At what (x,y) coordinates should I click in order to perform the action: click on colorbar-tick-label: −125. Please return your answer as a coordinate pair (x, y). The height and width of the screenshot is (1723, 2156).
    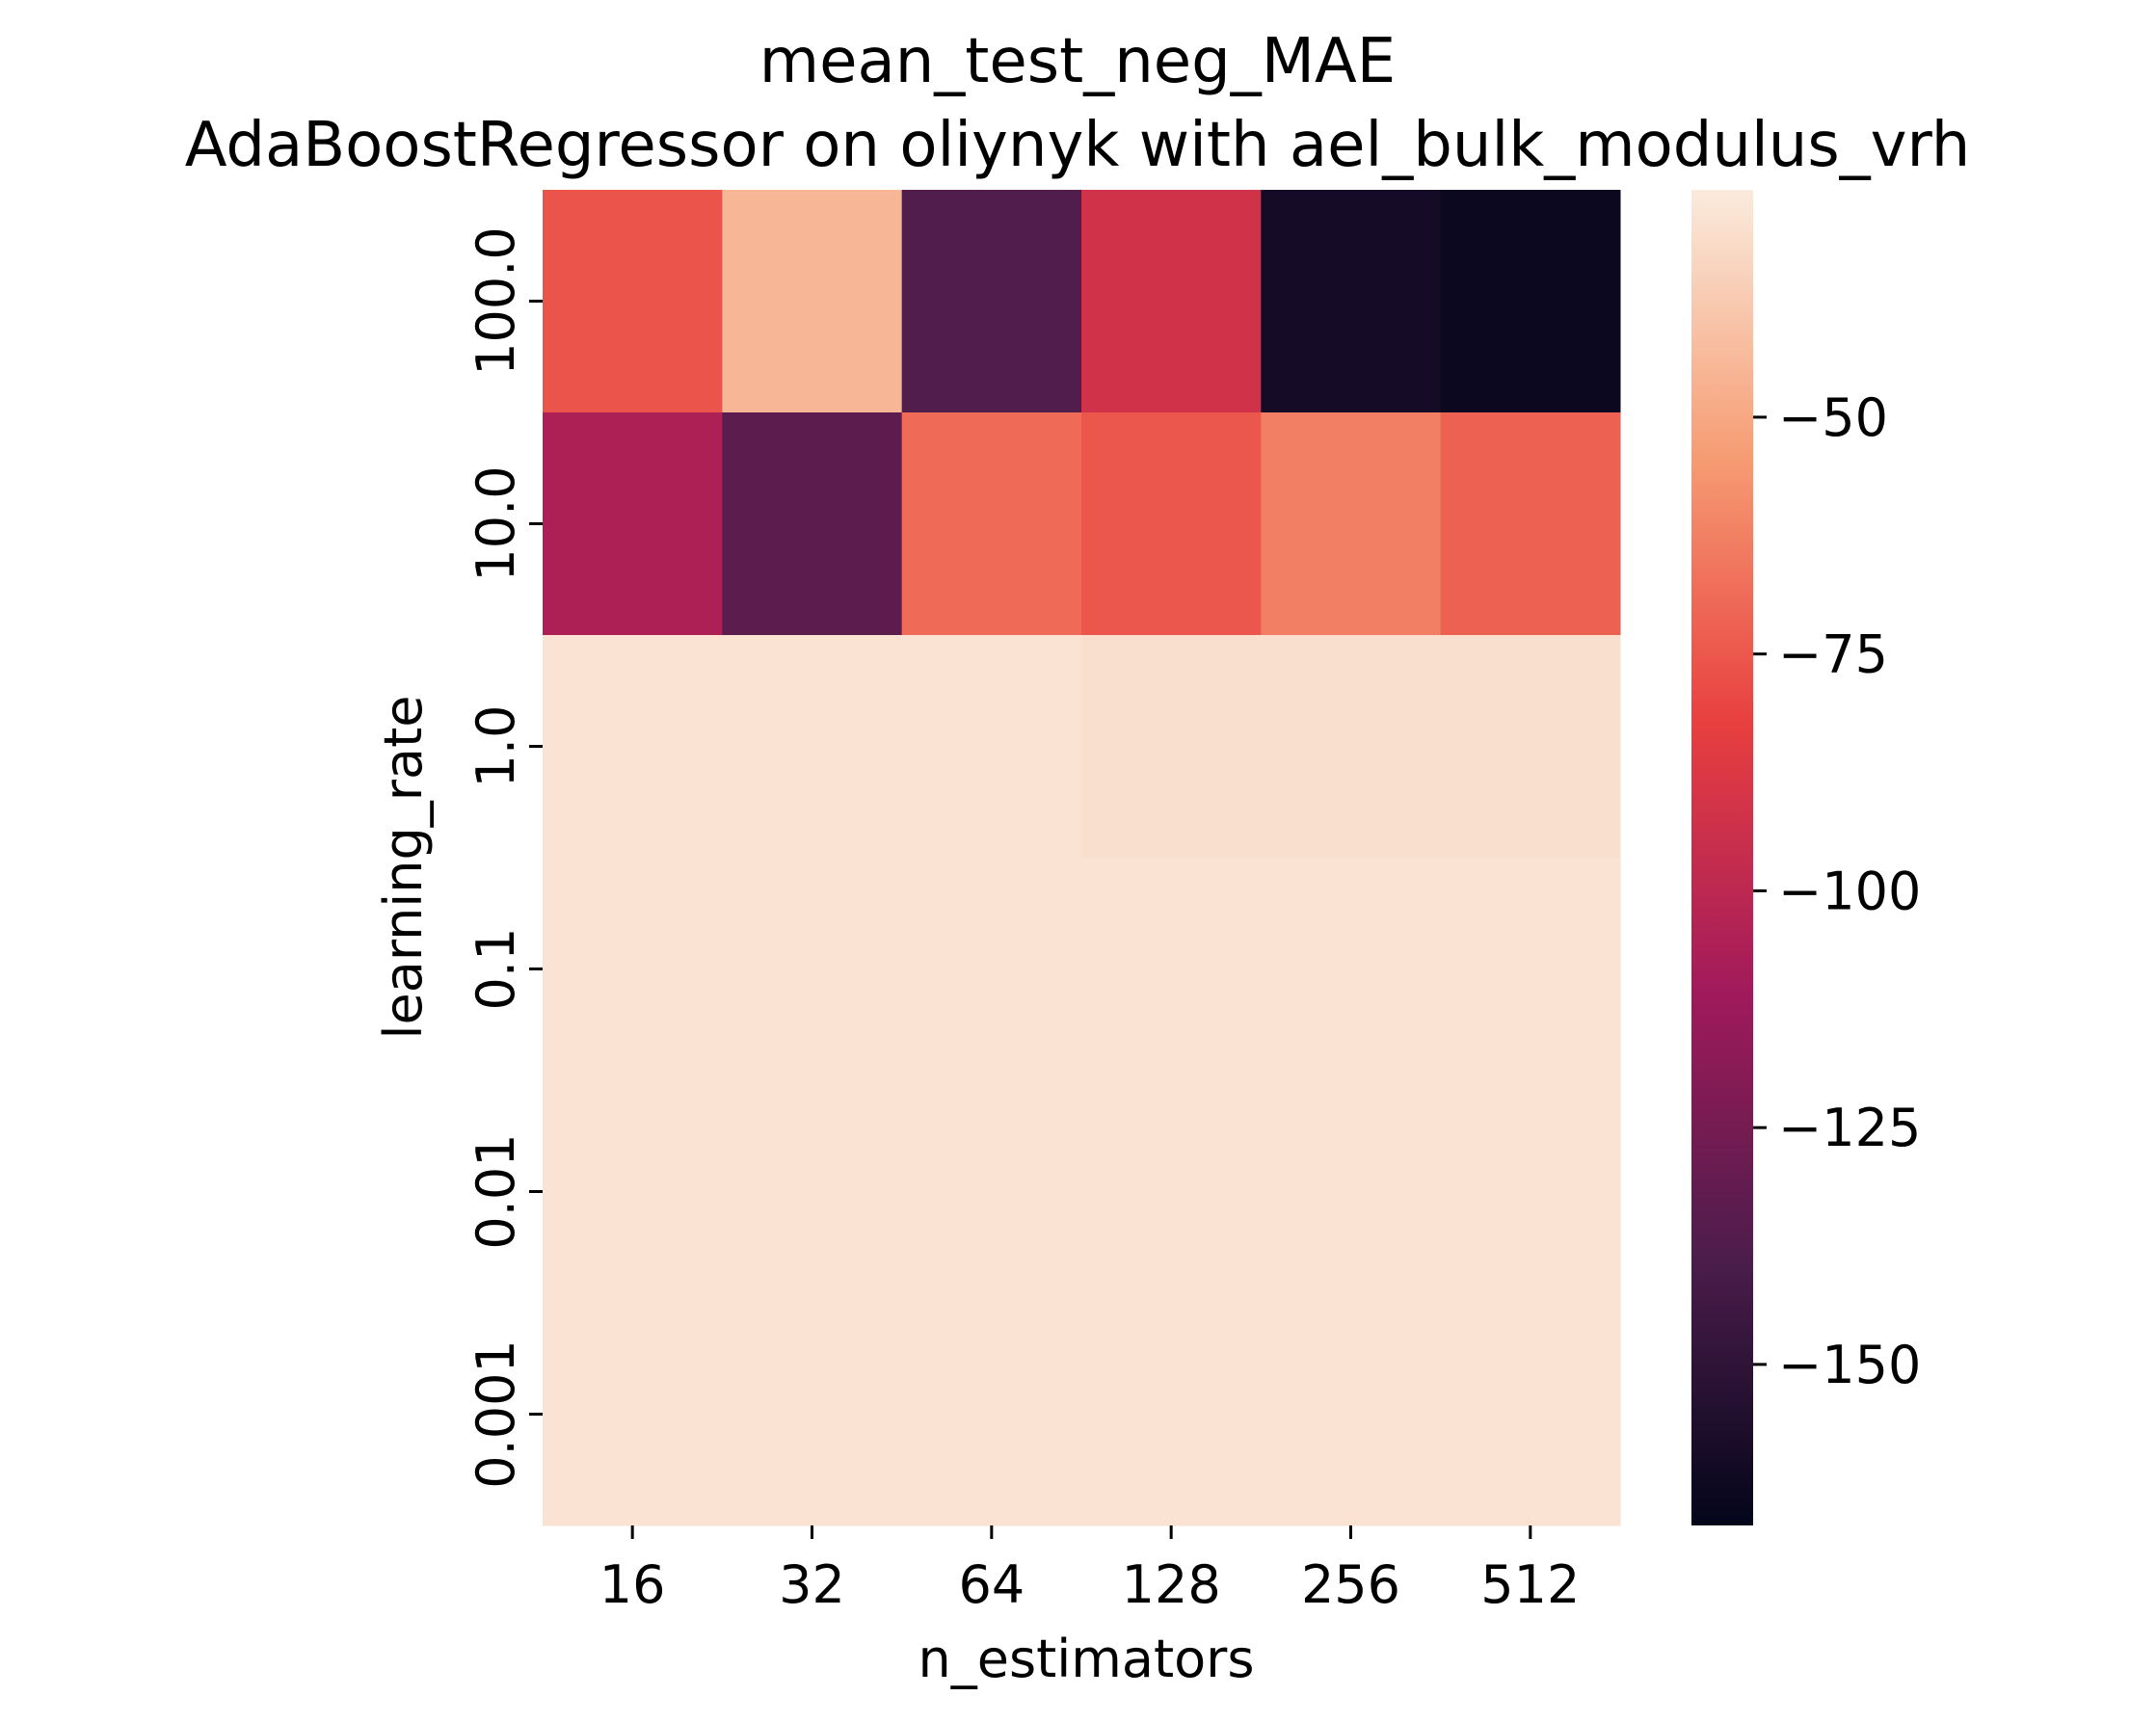
    Looking at the image, I should click on (1849, 1128).